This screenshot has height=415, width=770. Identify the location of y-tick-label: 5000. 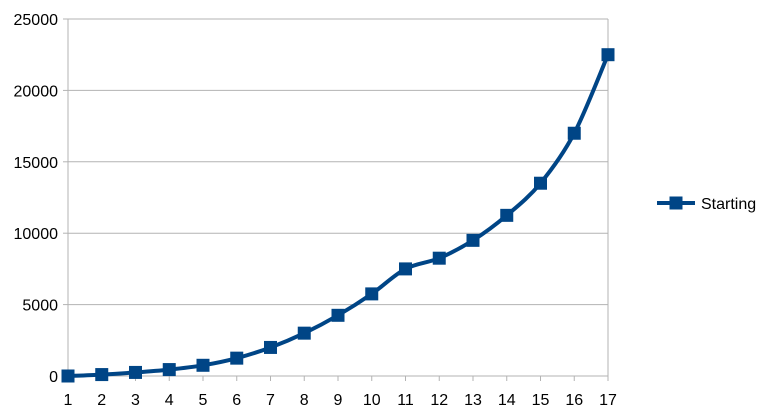
(40, 306).